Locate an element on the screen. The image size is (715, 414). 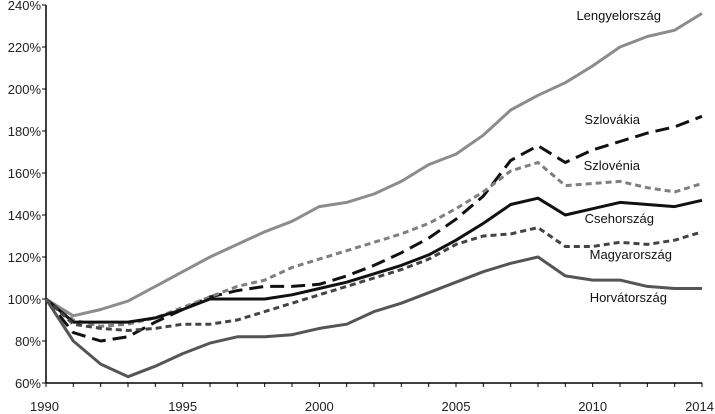
x-tick-label: 2014 is located at coordinates (699, 406).